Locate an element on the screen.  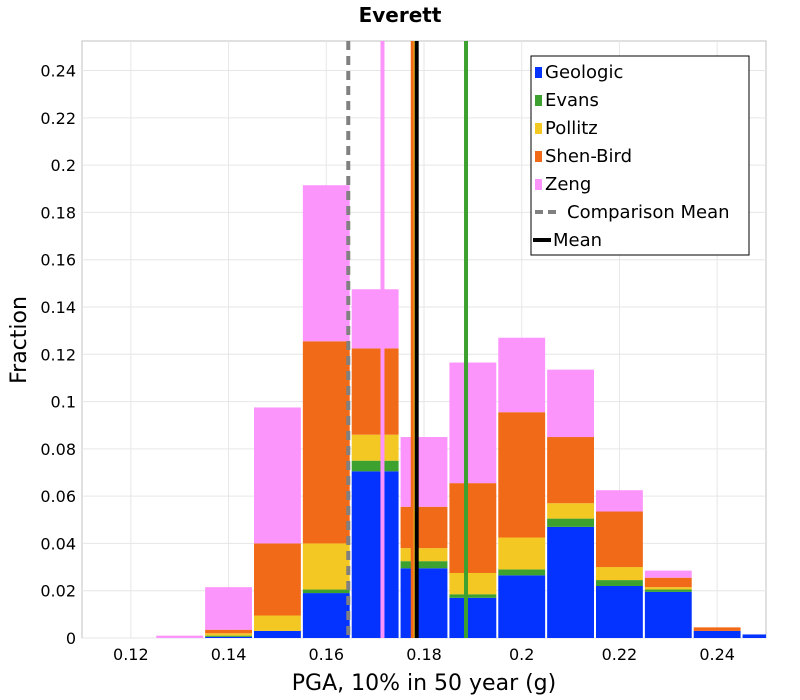
legend-label-geologic: Geologic is located at coordinates (584, 72).